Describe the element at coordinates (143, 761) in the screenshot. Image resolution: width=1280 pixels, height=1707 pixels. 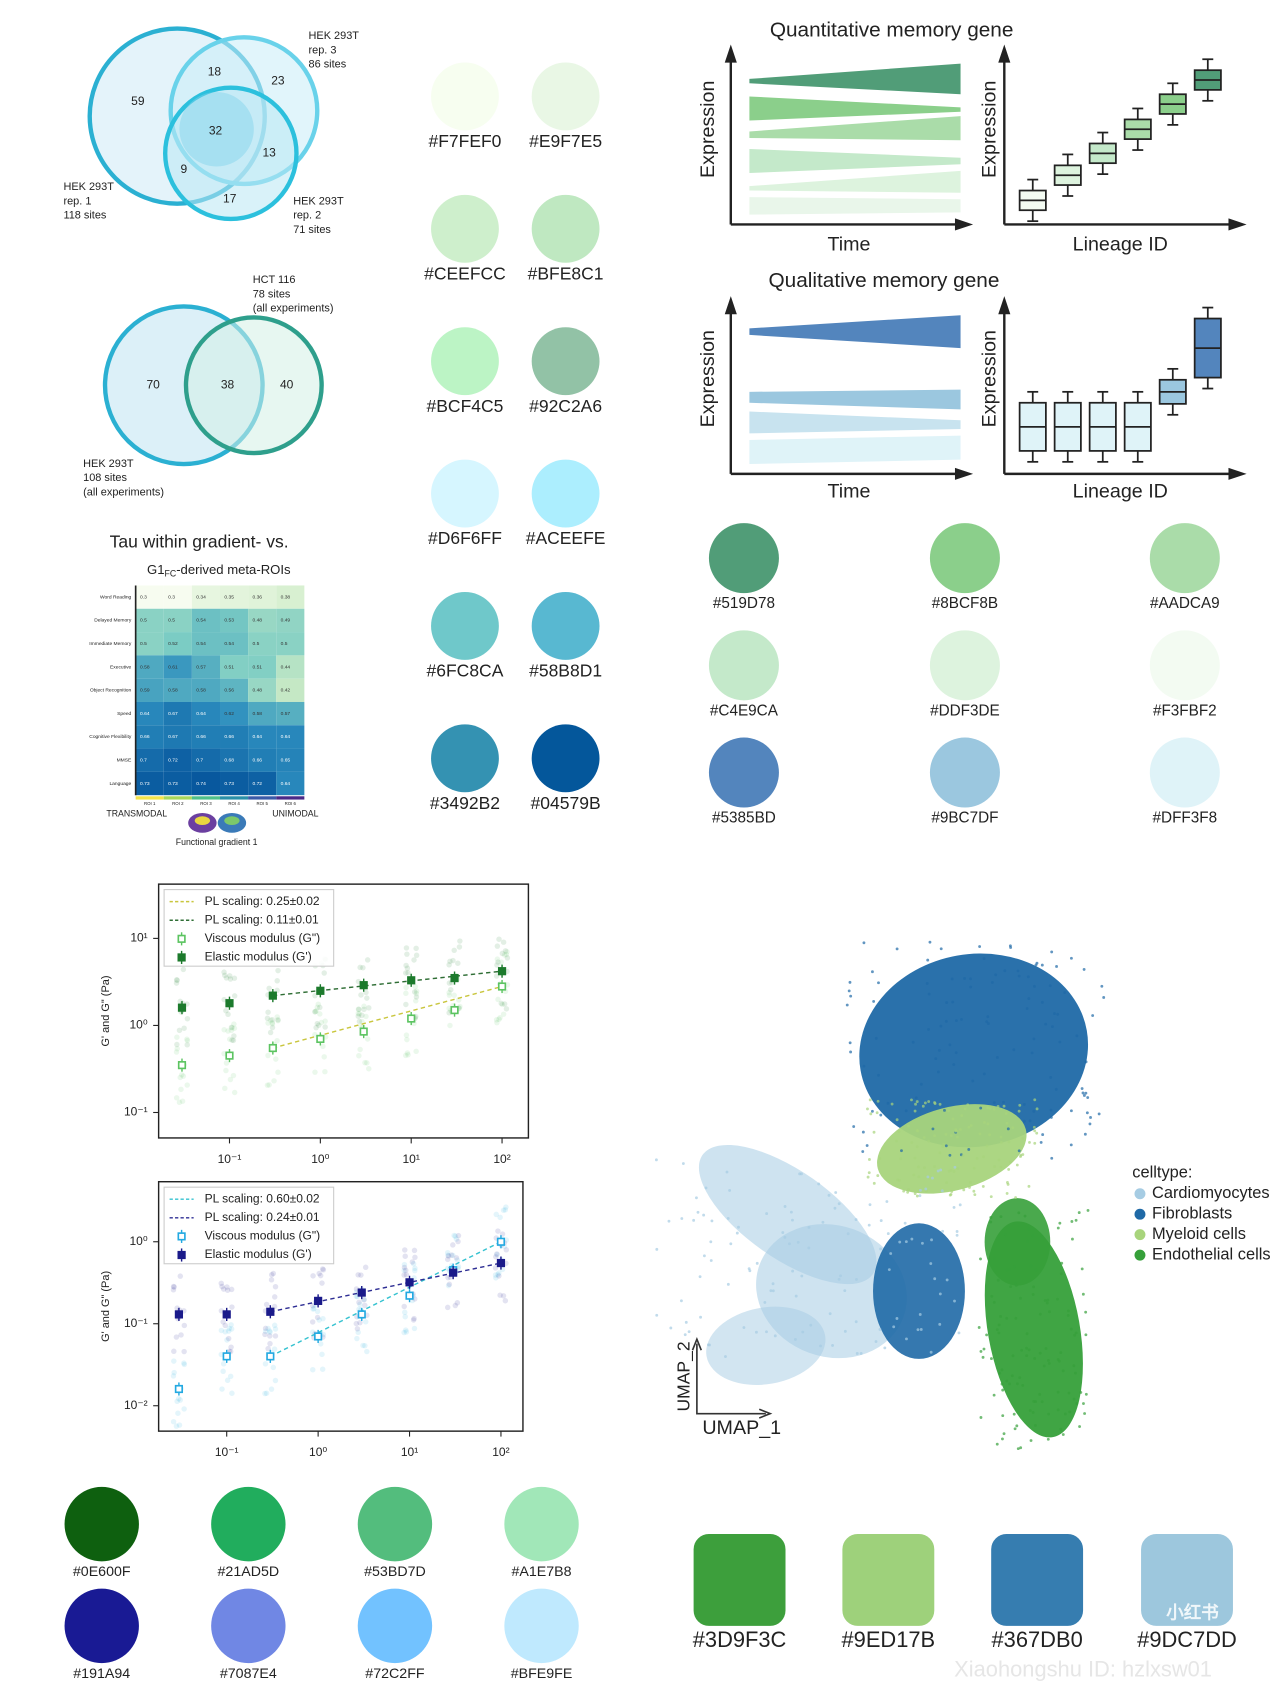
I see `heatmap-value: 0.7` at that location.